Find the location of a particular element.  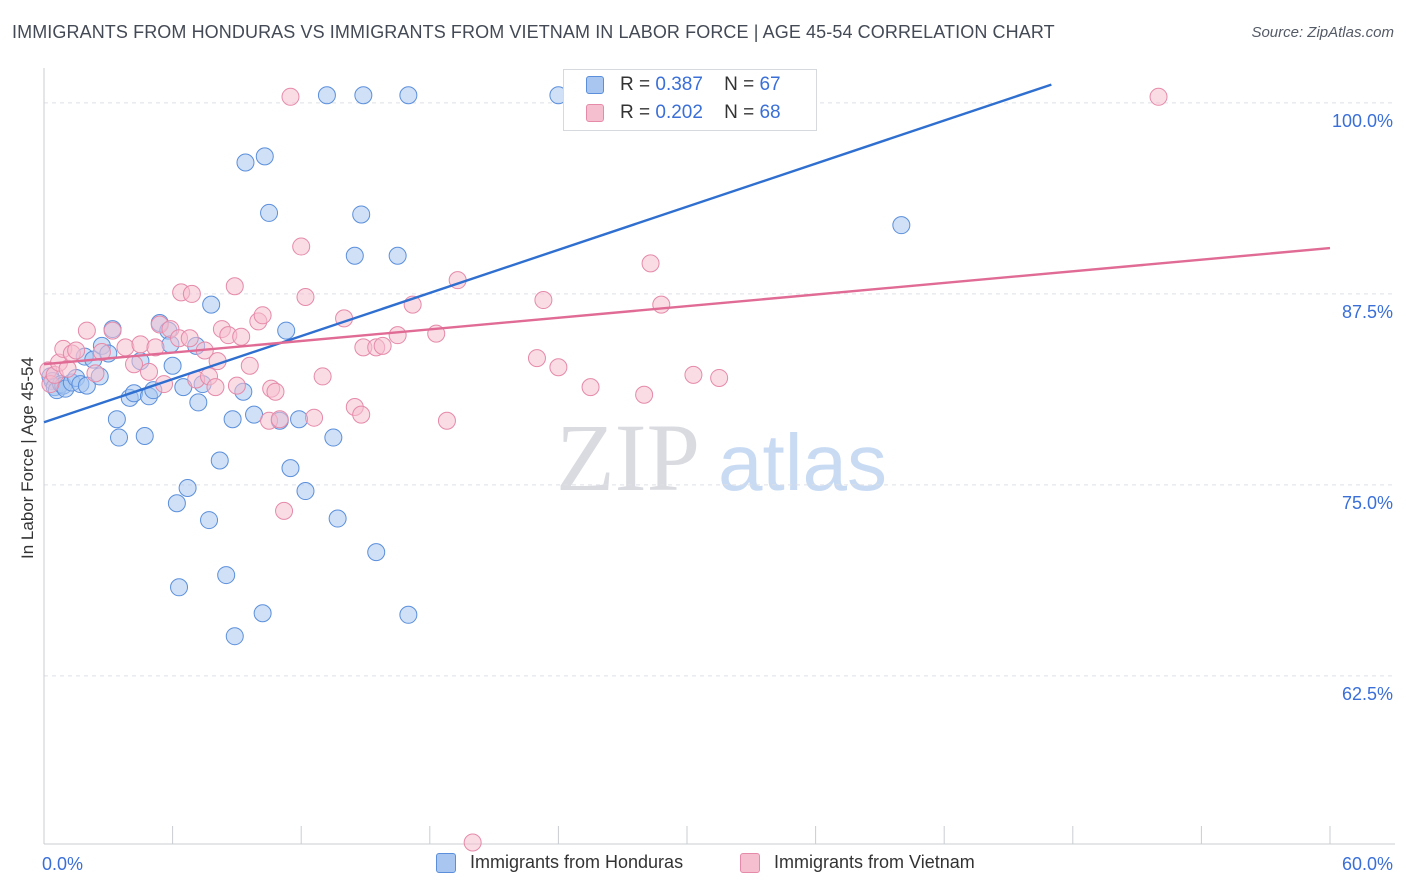

legend-r-value-vietnam: 0.202 is located at coordinates (679, 112).